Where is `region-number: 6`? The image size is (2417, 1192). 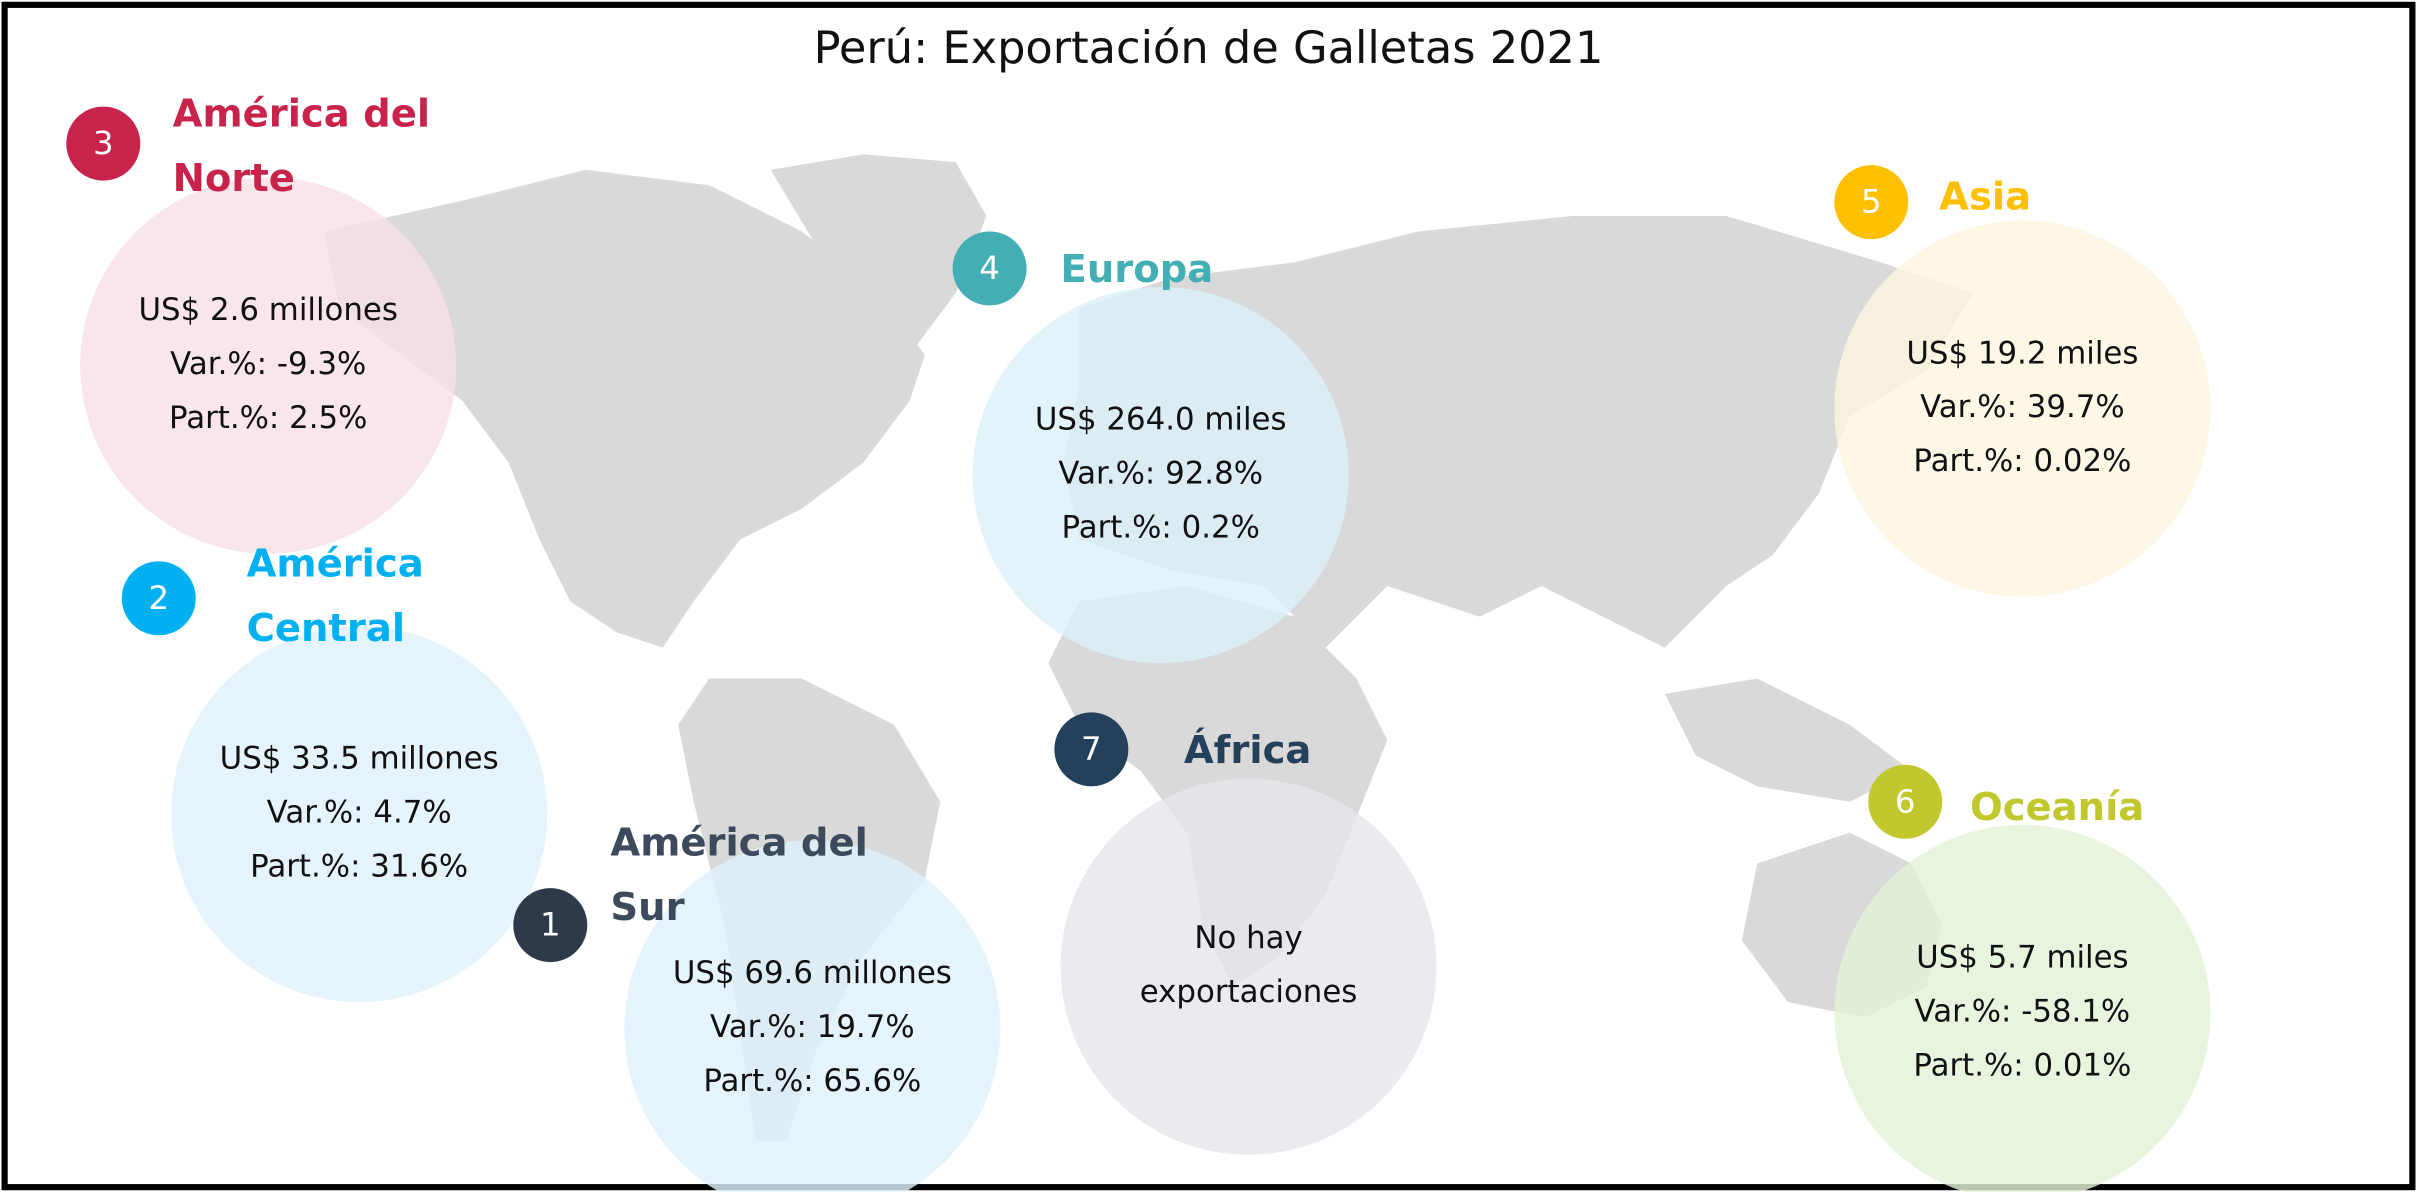 region-number: 6 is located at coordinates (1905, 801).